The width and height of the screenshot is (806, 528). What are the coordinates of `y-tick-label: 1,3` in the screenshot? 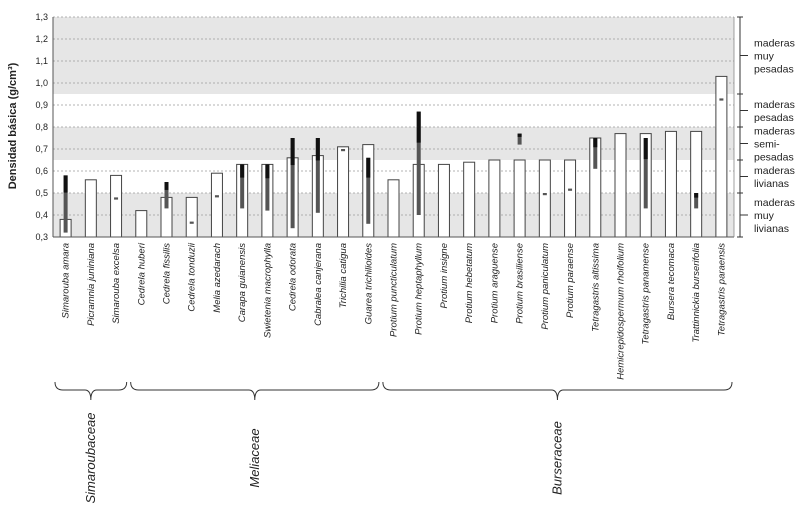 It's located at (41, 17).